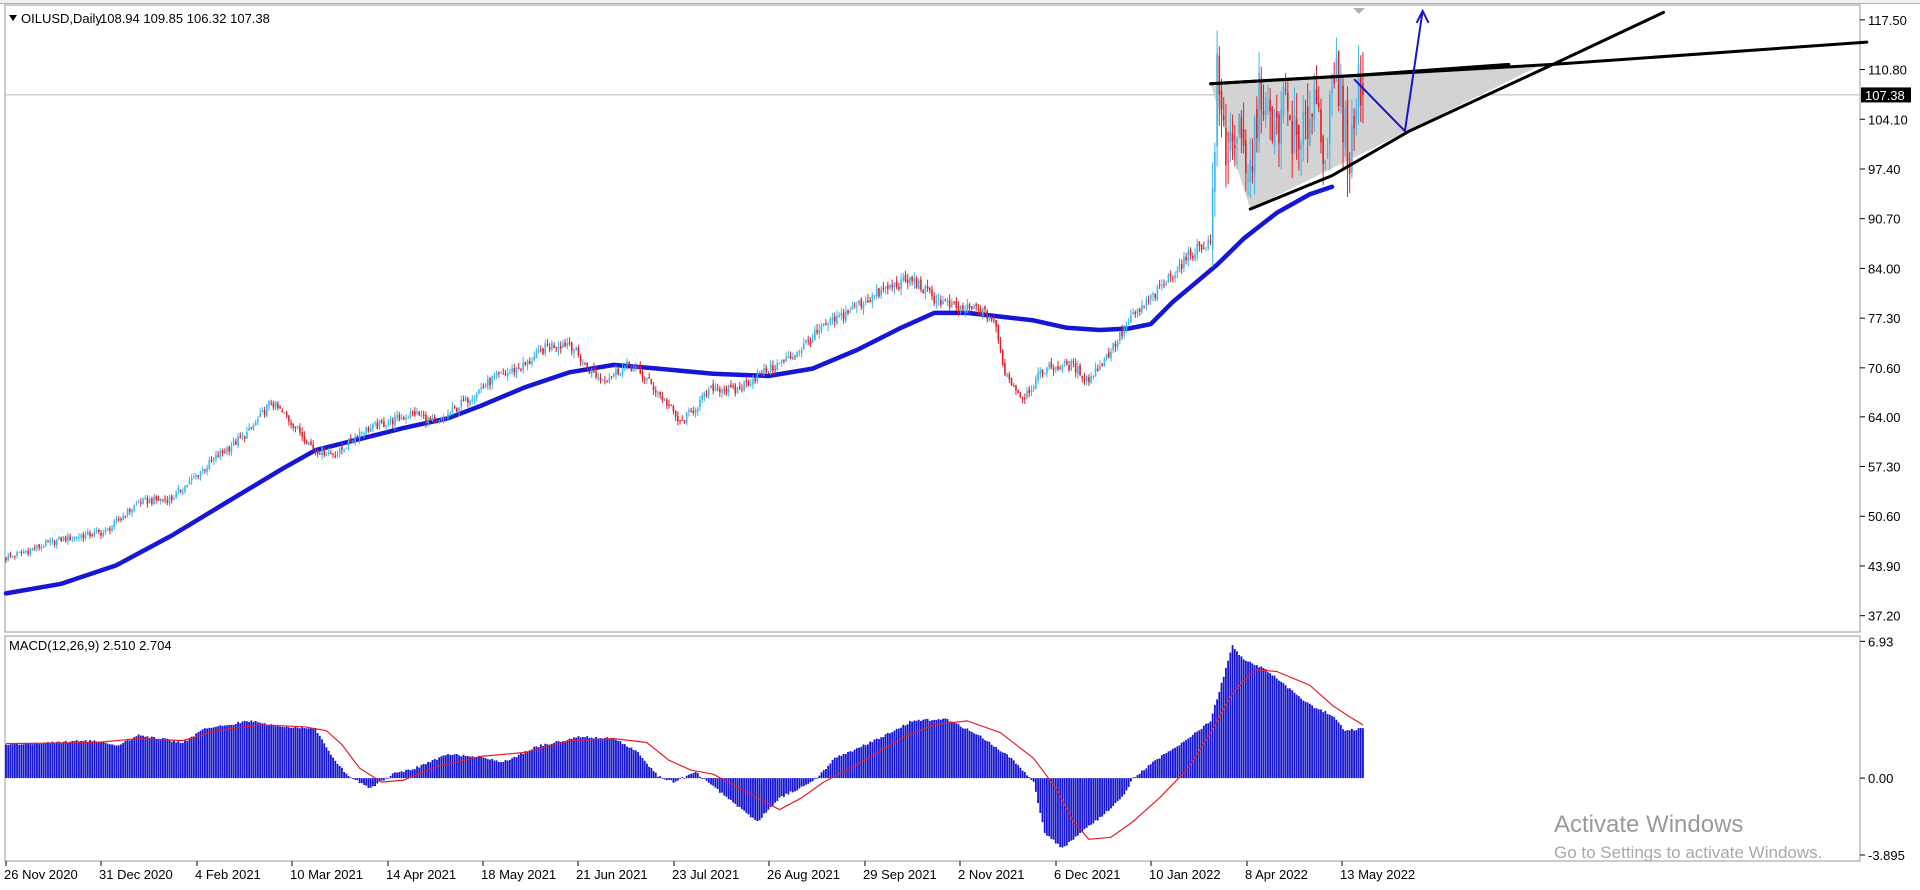 This screenshot has width=1920, height=890. I want to click on forecast-arrow, so click(1391, 70).